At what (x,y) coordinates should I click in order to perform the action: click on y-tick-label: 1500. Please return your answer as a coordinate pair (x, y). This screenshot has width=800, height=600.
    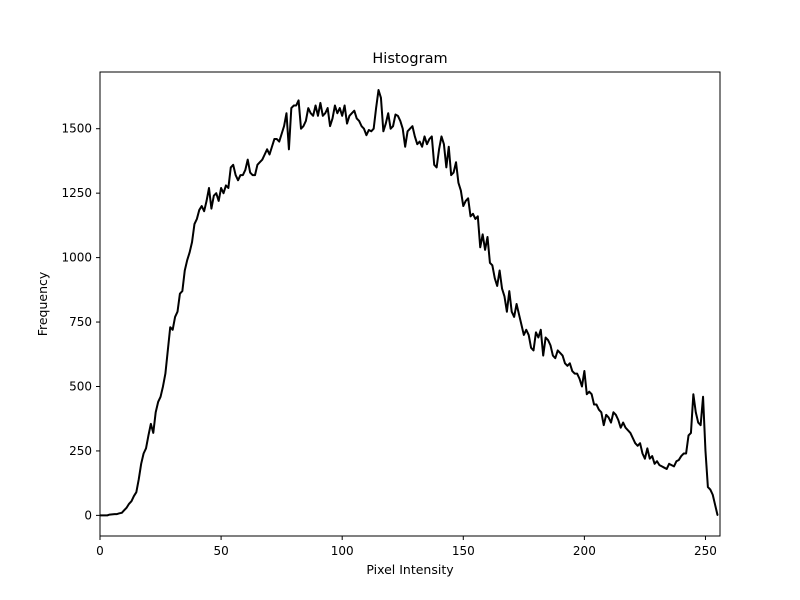
    Looking at the image, I should click on (76, 129).